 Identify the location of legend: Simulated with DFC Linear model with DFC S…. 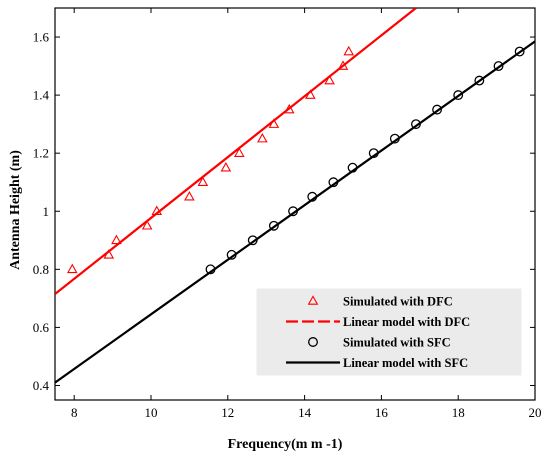
(389, 332).